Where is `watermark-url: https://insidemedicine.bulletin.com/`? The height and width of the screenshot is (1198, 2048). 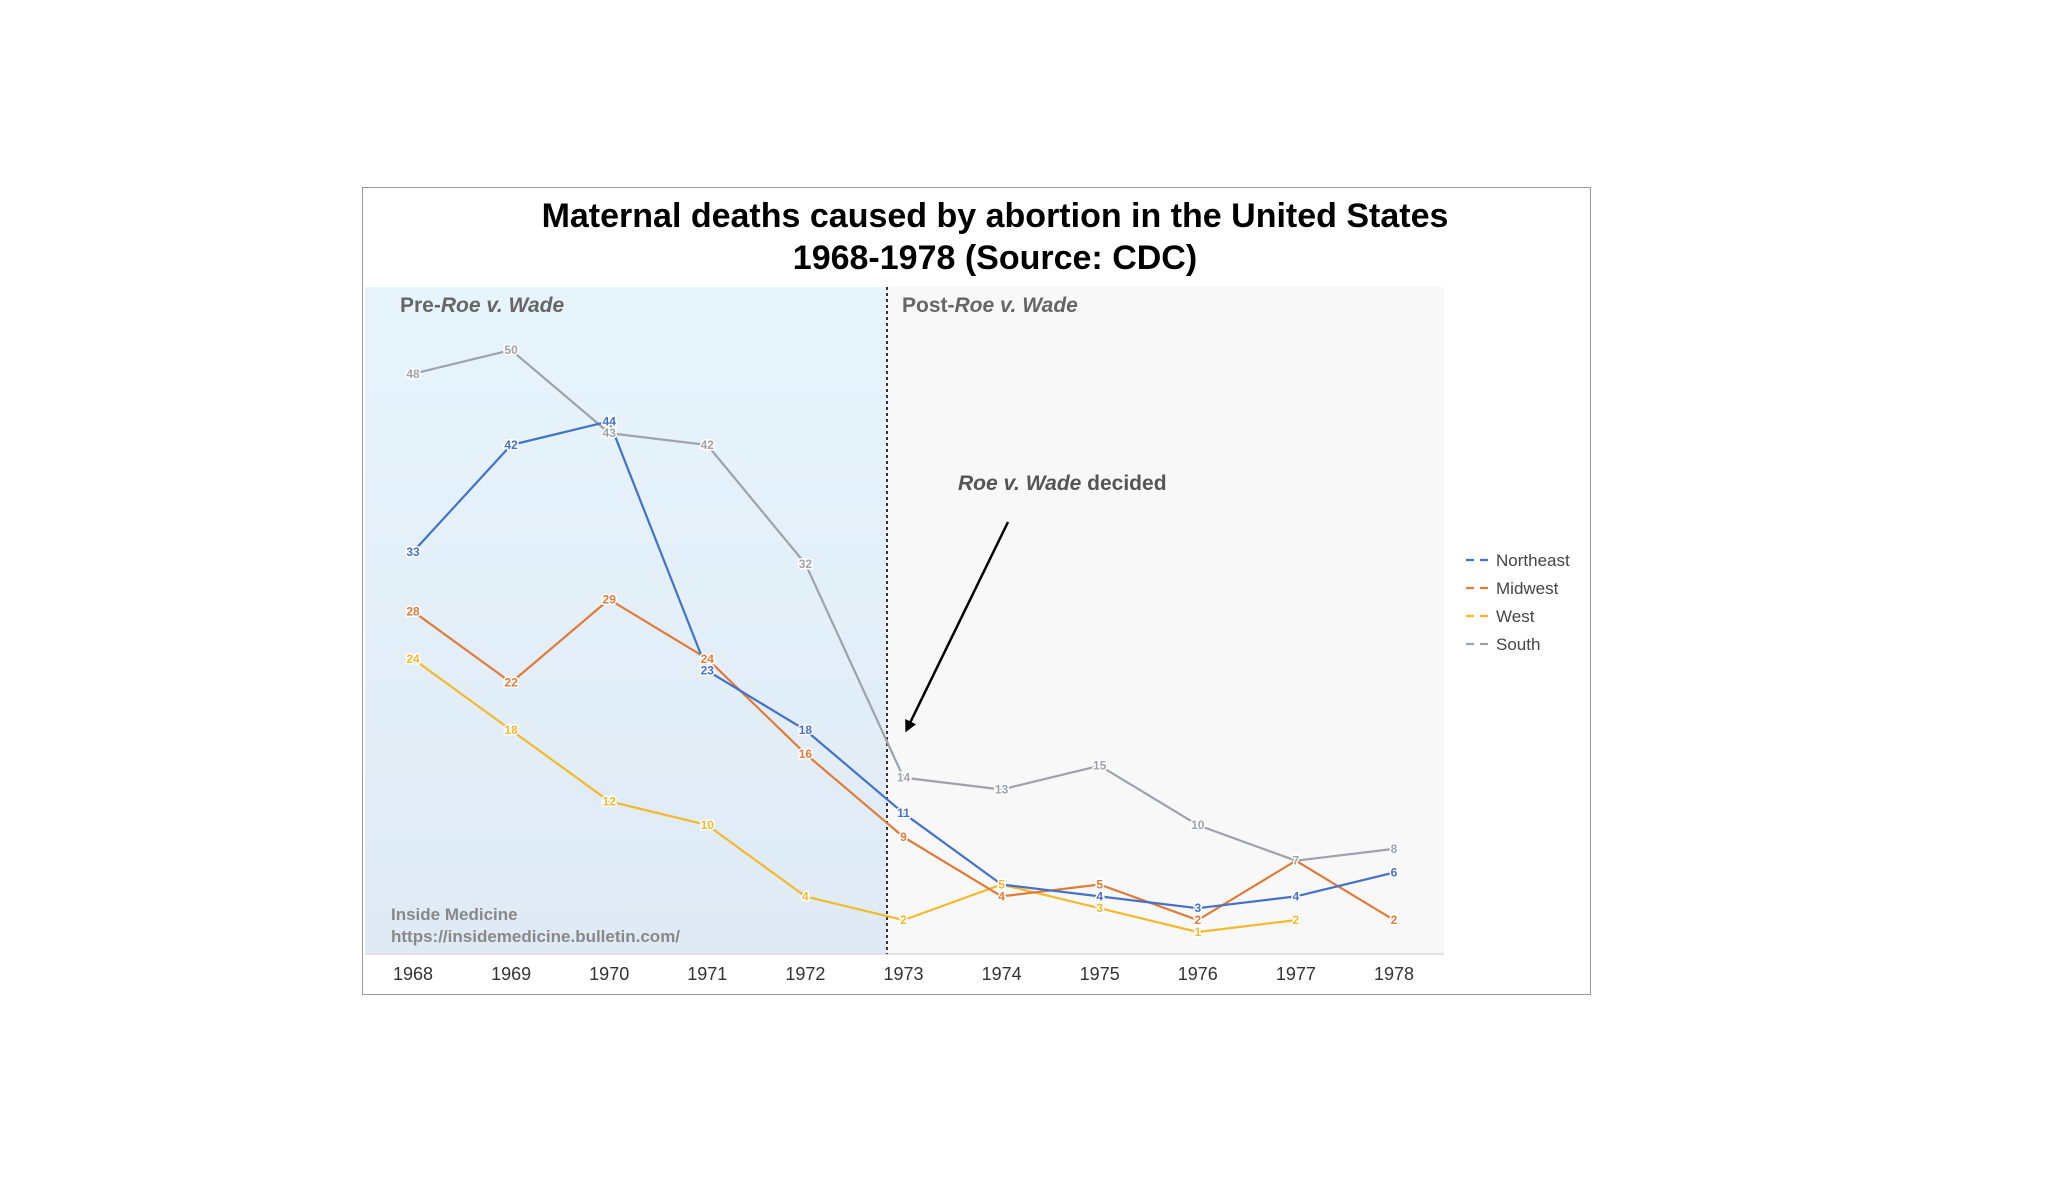
watermark-url: https://insidemedicine.bulletin.com/ is located at coordinates (535, 936).